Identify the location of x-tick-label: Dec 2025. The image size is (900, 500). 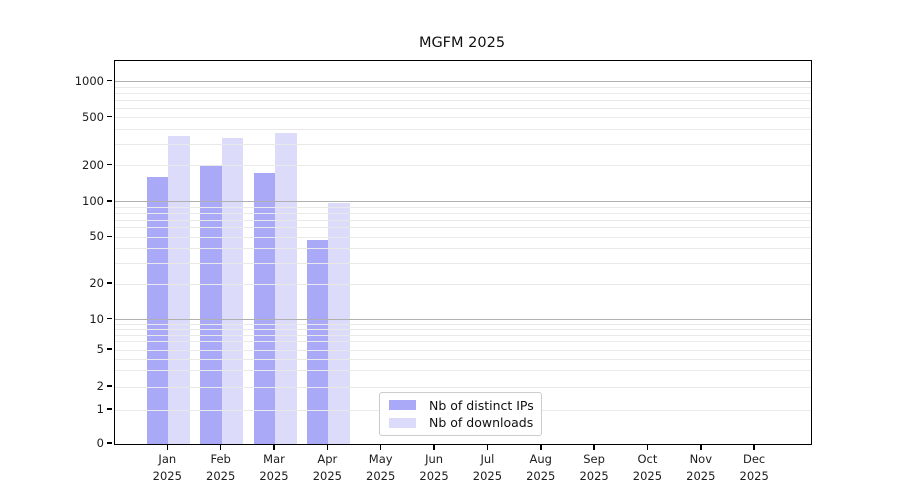
(754, 467).